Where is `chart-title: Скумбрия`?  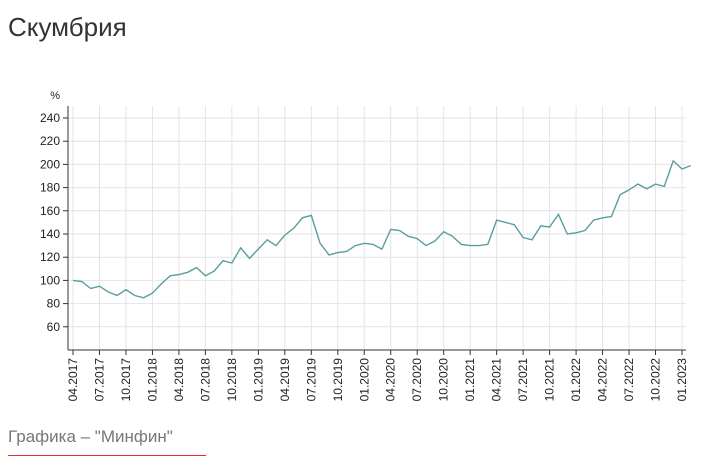
chart-title: Скумбрия is located at coordinates (67, 27).